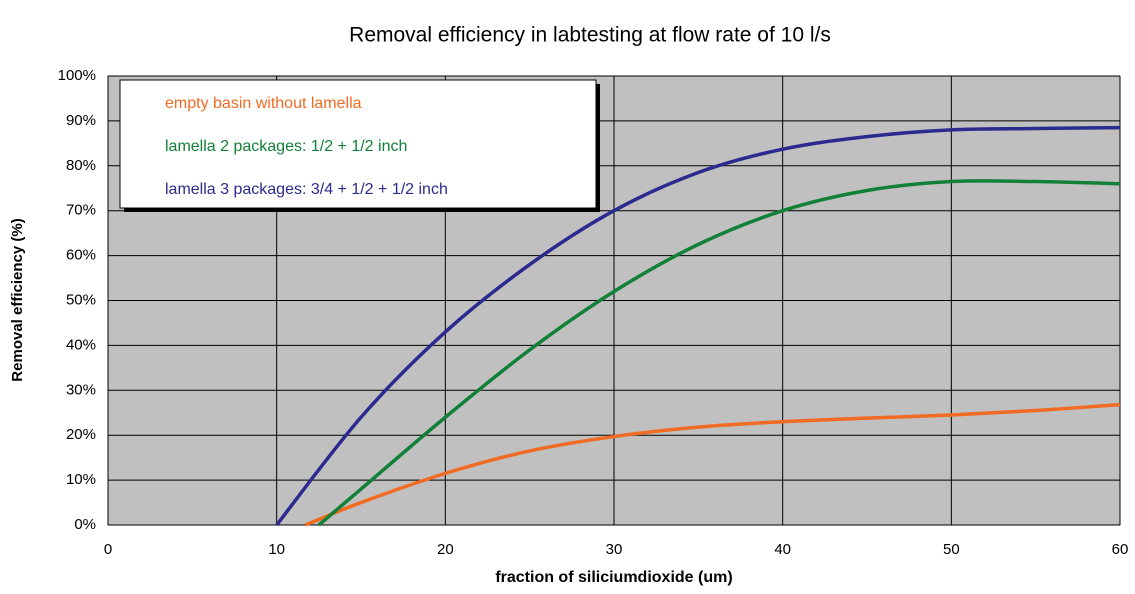 The width and height of the screenshot is (1135, 594). What do you see at coordinates (17, 299) in the screenshot?
I see `y-axis-label: Removal efficiency (%)` at bounding box center [17, 299].